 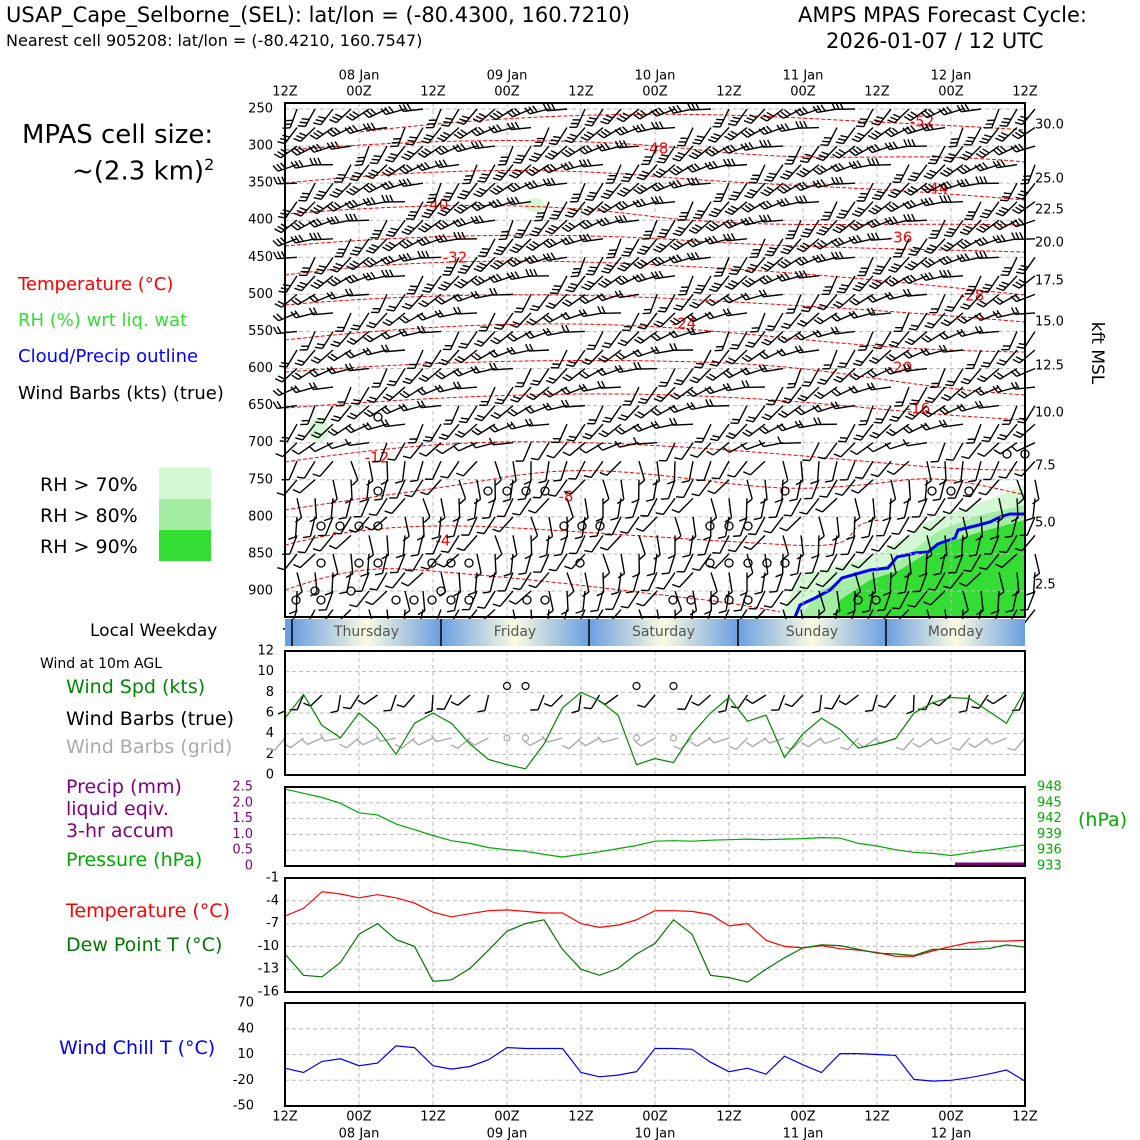 I want to click on bottom-date-tick: 08 Jan, so click(x=359, y=1133).